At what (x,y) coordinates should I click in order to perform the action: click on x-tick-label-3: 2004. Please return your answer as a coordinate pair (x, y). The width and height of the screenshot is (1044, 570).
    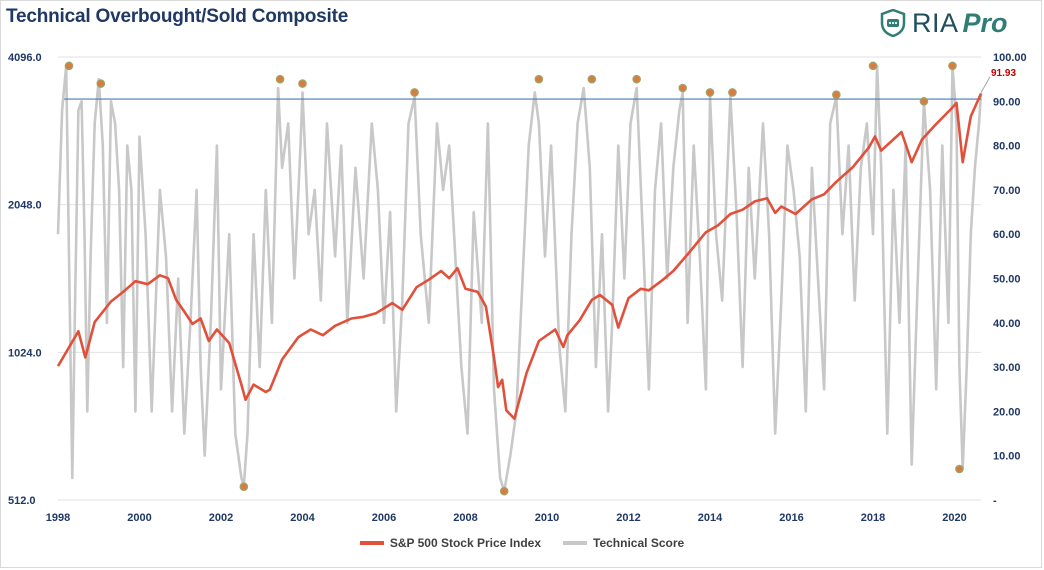
    Looking at the image, I should click on (302, 518).